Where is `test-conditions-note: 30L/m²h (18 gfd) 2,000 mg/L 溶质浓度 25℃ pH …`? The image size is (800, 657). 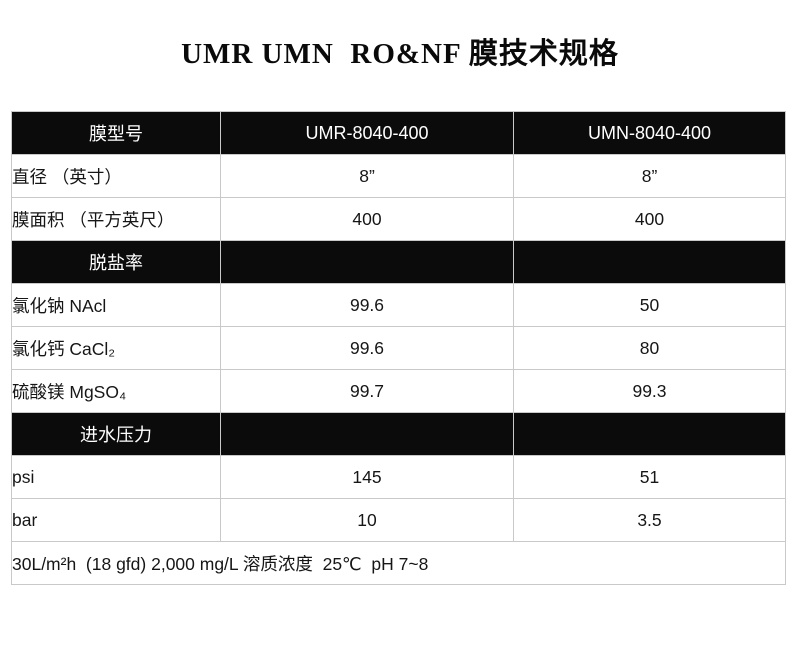 test-conditions-note: 30L/m²h (18 gfd) 2,000 mg/L 溶质浓度 25℃ pH … is located at coordinates (398, 563).